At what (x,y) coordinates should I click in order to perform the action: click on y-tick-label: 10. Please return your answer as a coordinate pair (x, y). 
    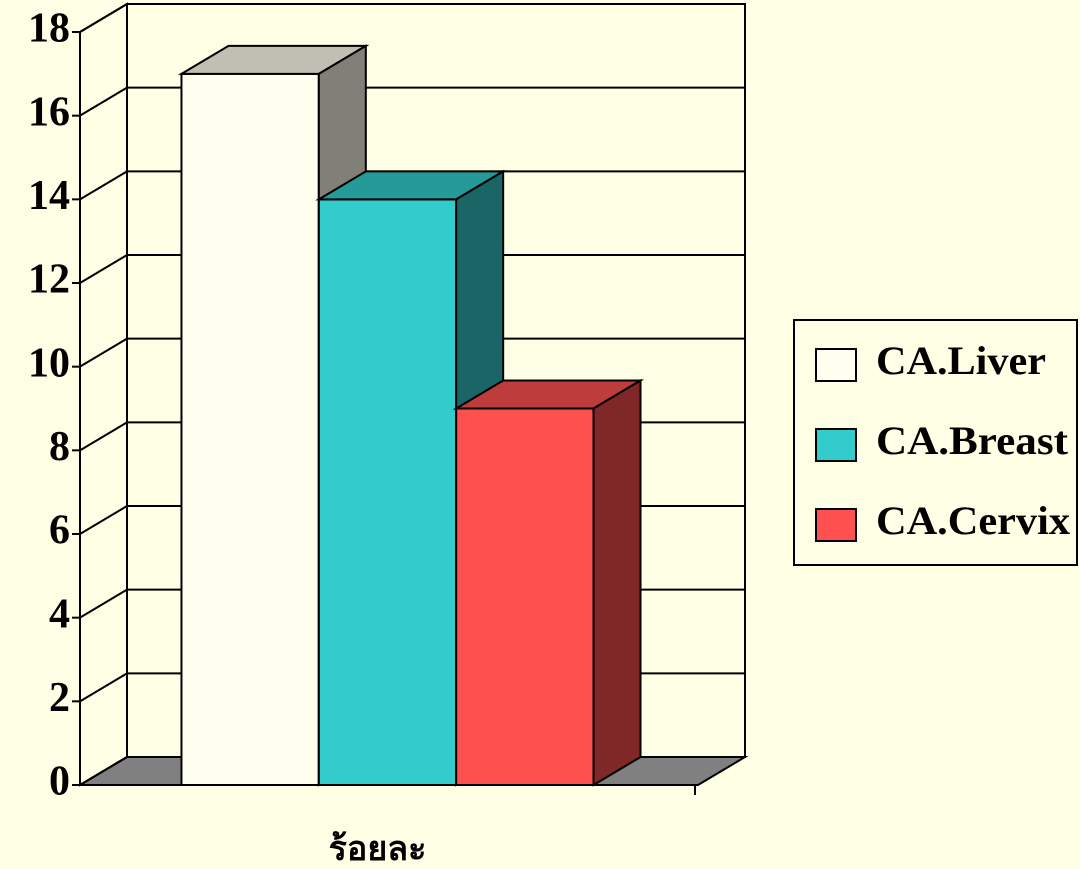
    Looking at the image, I should click on (49, 363).